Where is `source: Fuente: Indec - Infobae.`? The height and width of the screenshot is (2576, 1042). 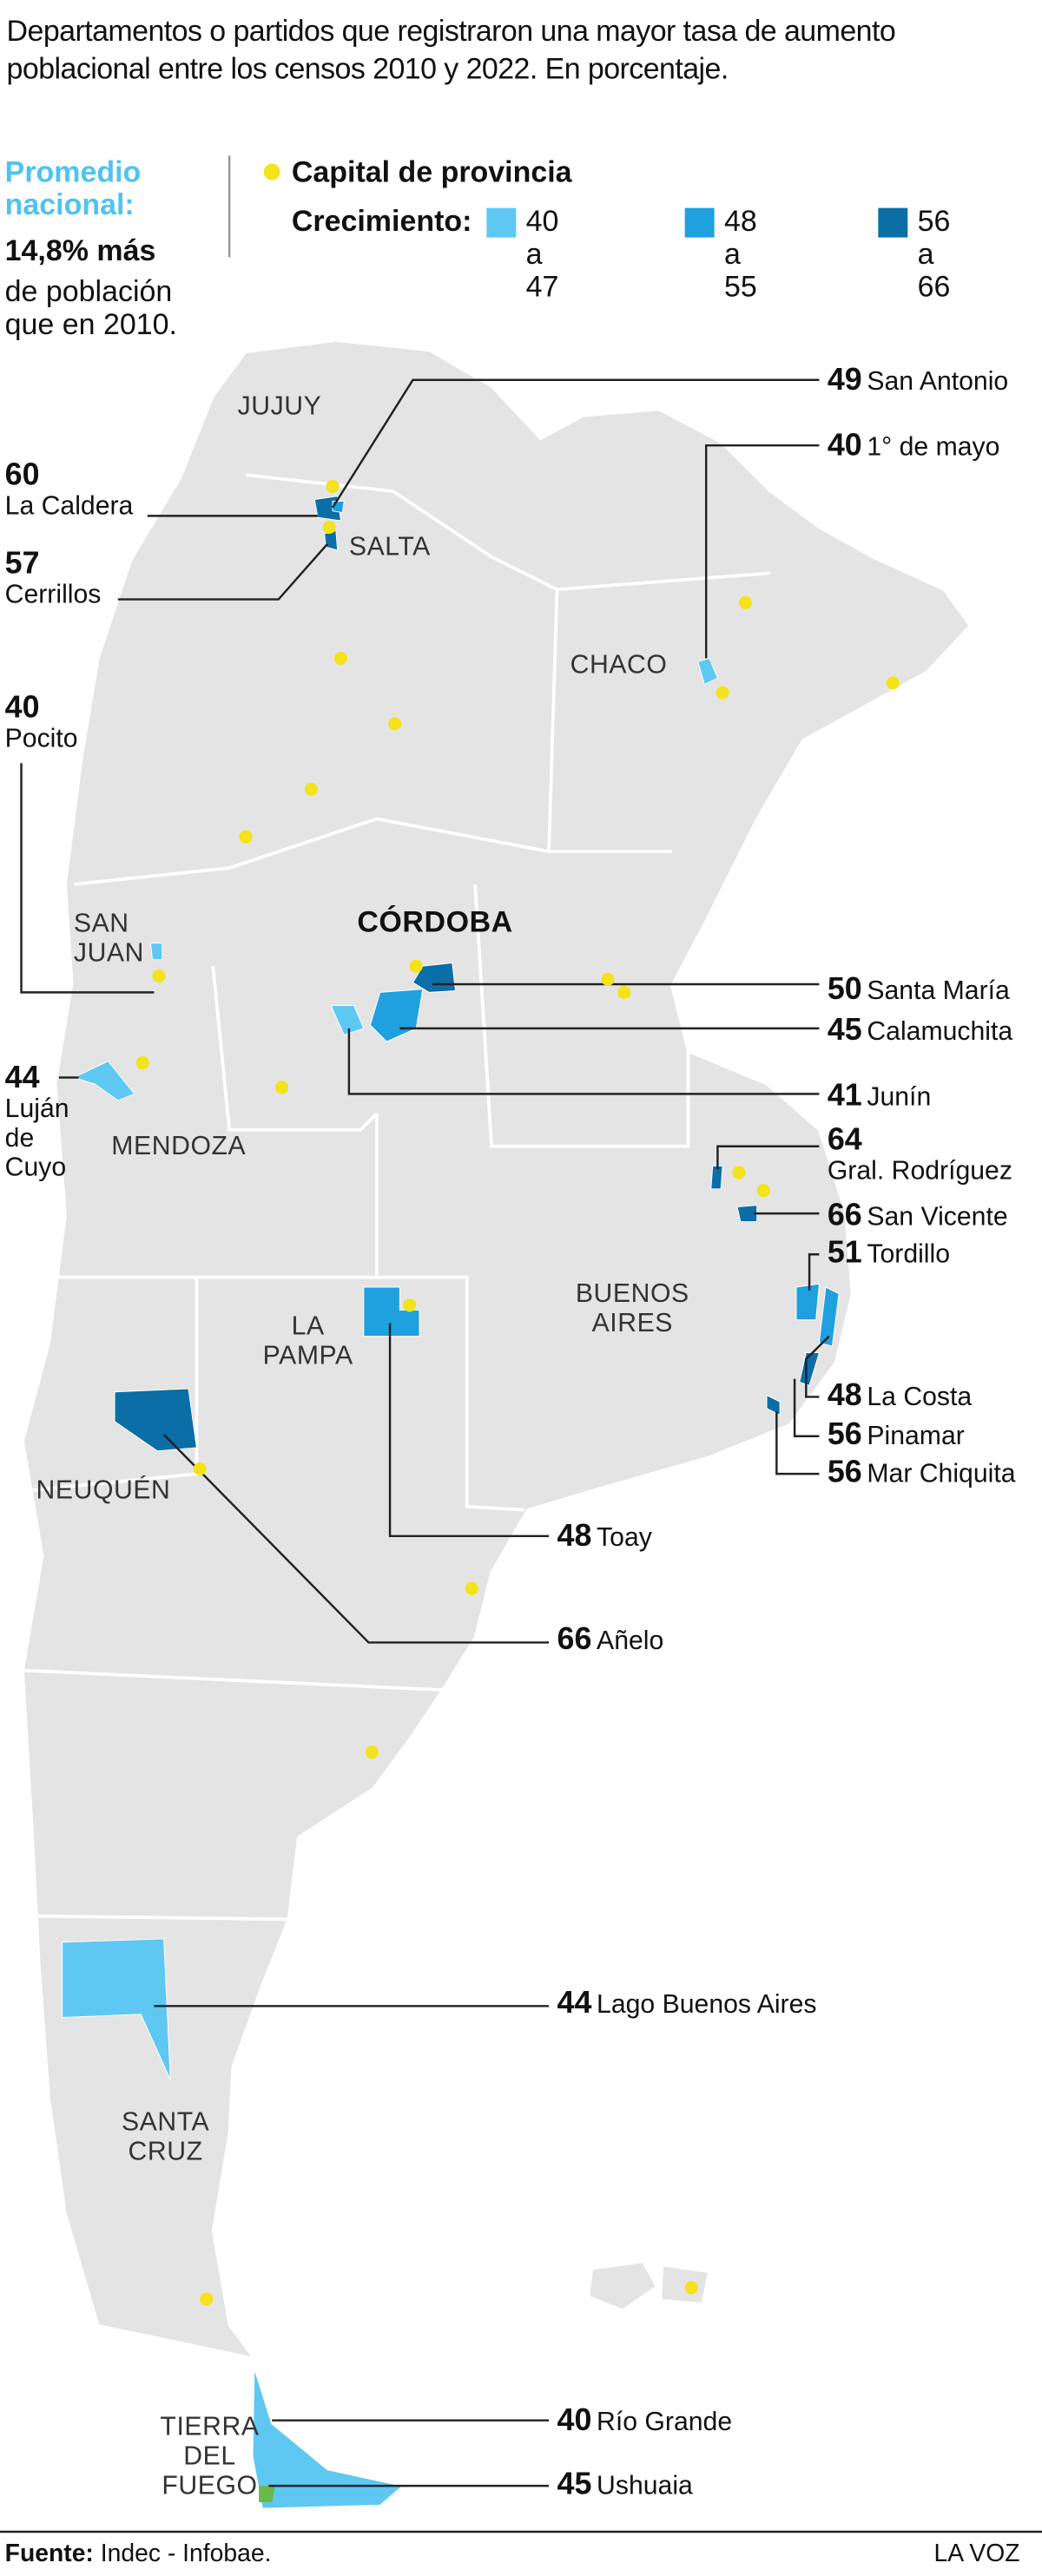 source: Fuente: Indec - Infobae. is located at coordinates (138, 2554).